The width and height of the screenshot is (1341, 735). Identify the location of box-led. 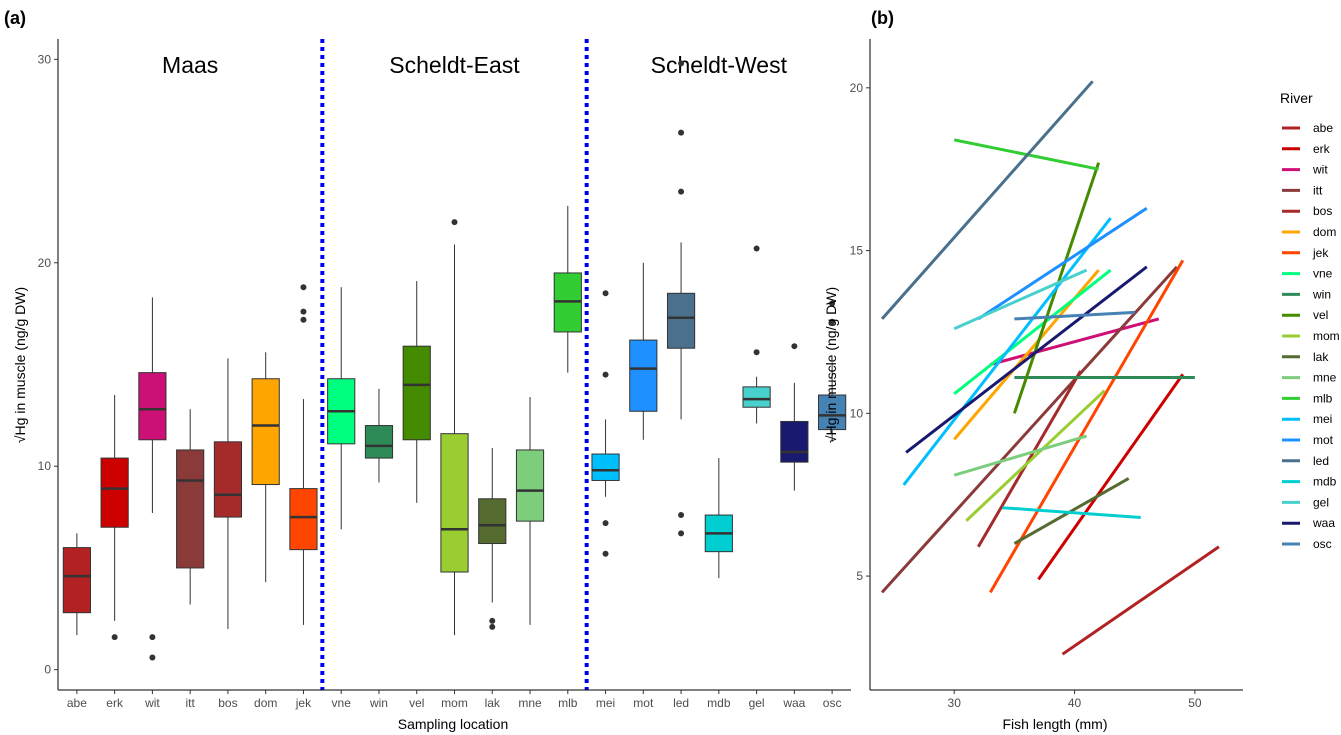
(681, 298).